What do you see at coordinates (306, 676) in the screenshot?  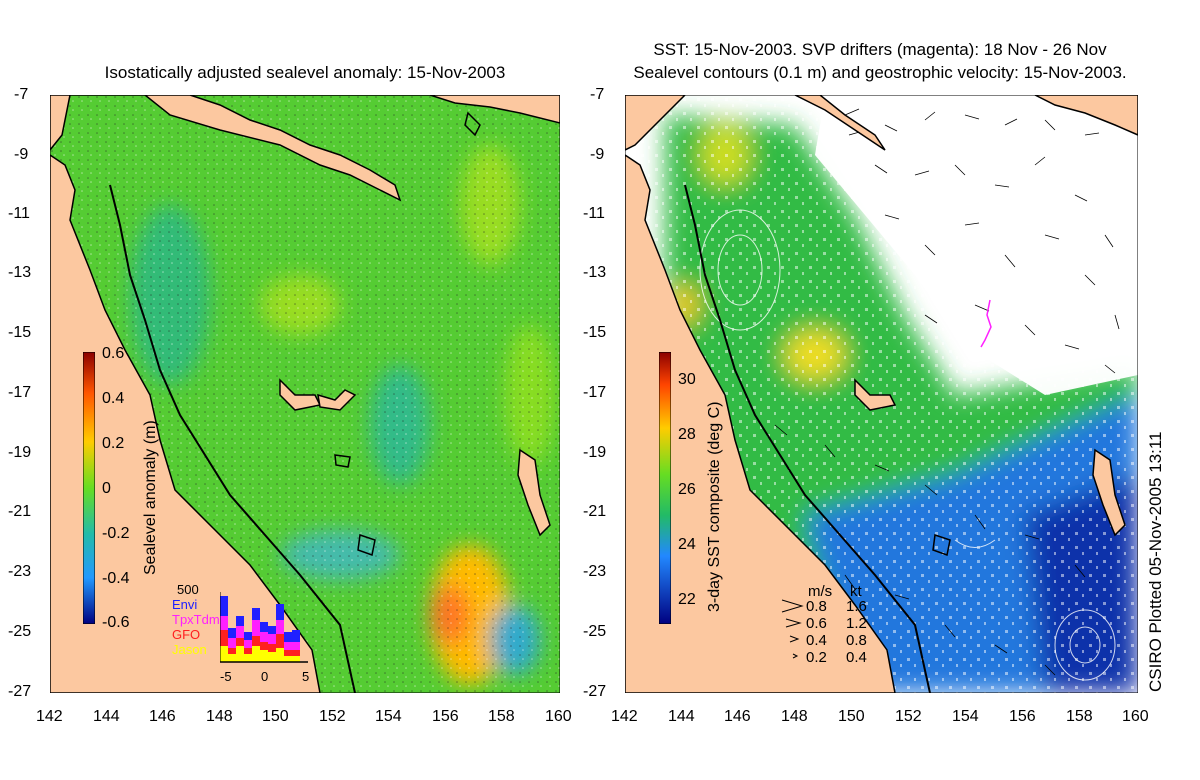 I see `histogram-x-tick: 5` at bounding box center [306, 676].